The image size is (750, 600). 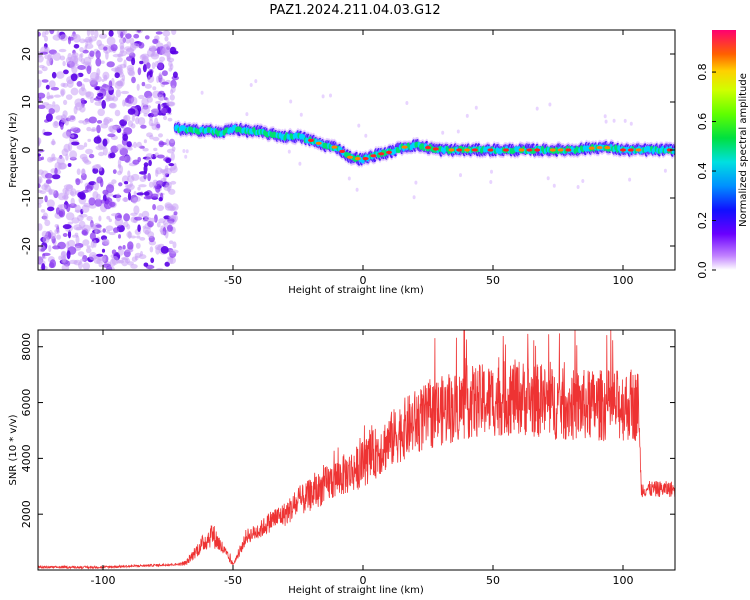 I want to click on y-tick-label: 2000, so click(x=26, y=514).